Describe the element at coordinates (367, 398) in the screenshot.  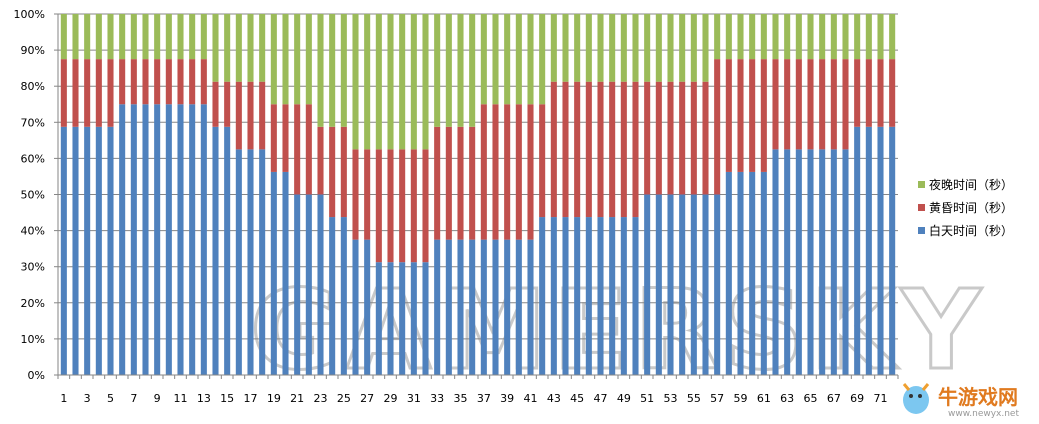
I see `x-tick-label: 27` at that location.